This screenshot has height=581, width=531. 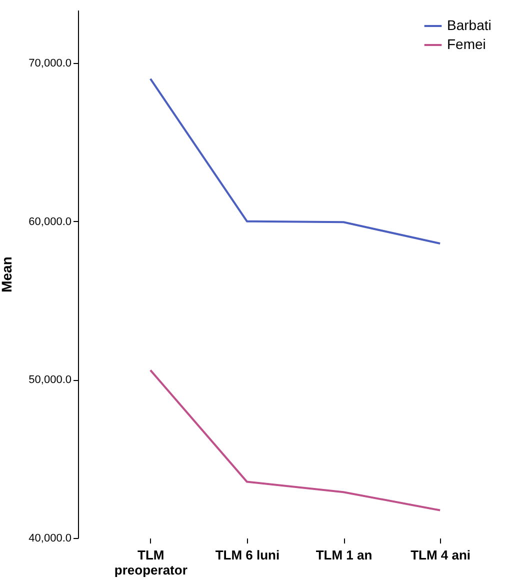 What do you see at coordinates (295, 440) in the screenshot?
I see `line-series` at bounding box center [295, 440].